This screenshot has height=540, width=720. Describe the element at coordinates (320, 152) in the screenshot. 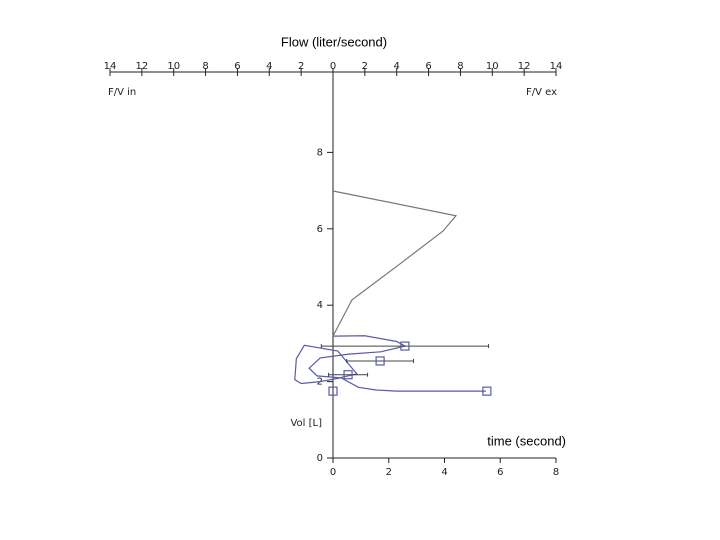

I see `y-tick-label: 8` at that location.